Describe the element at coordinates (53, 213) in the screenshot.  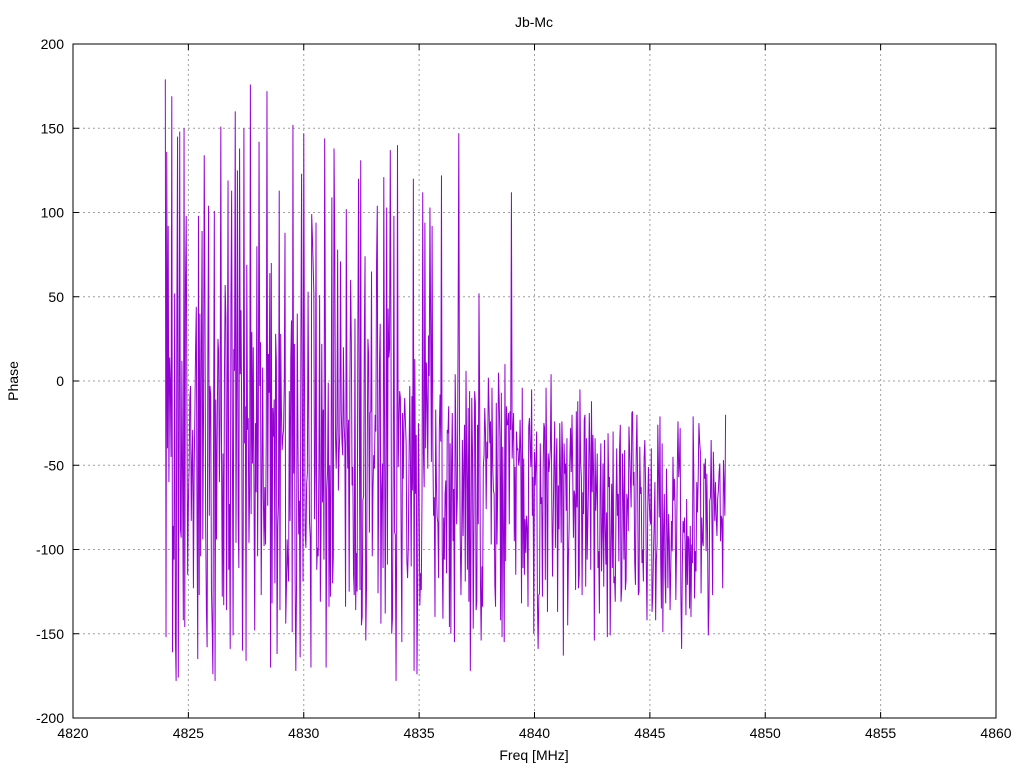
I see `y-tick-label: 100` at that location.